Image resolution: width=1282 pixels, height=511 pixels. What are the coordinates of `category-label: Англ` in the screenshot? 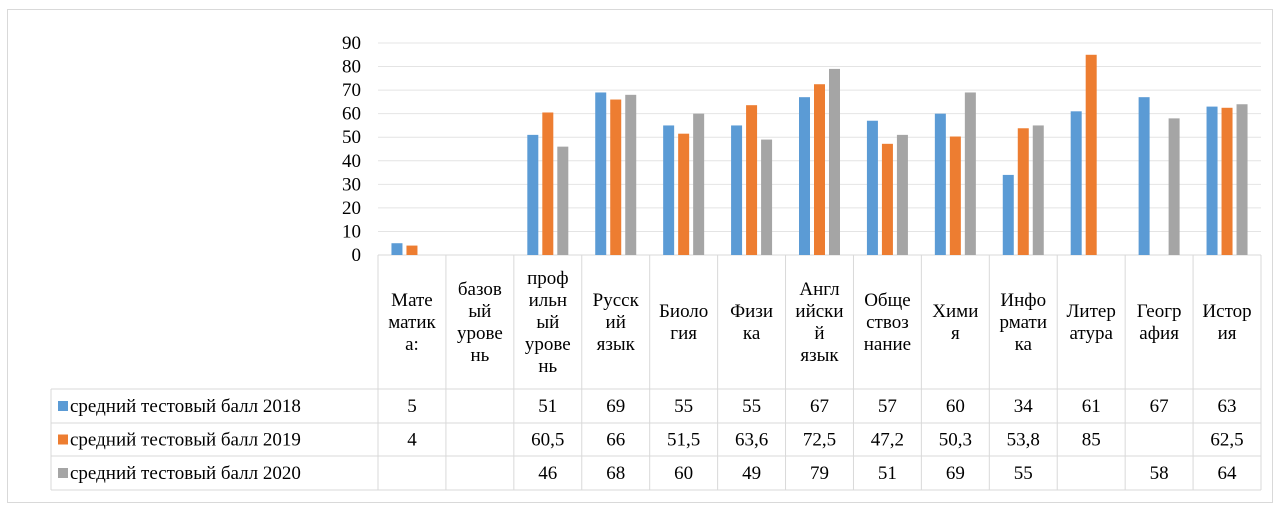 It's located at (819, 289).